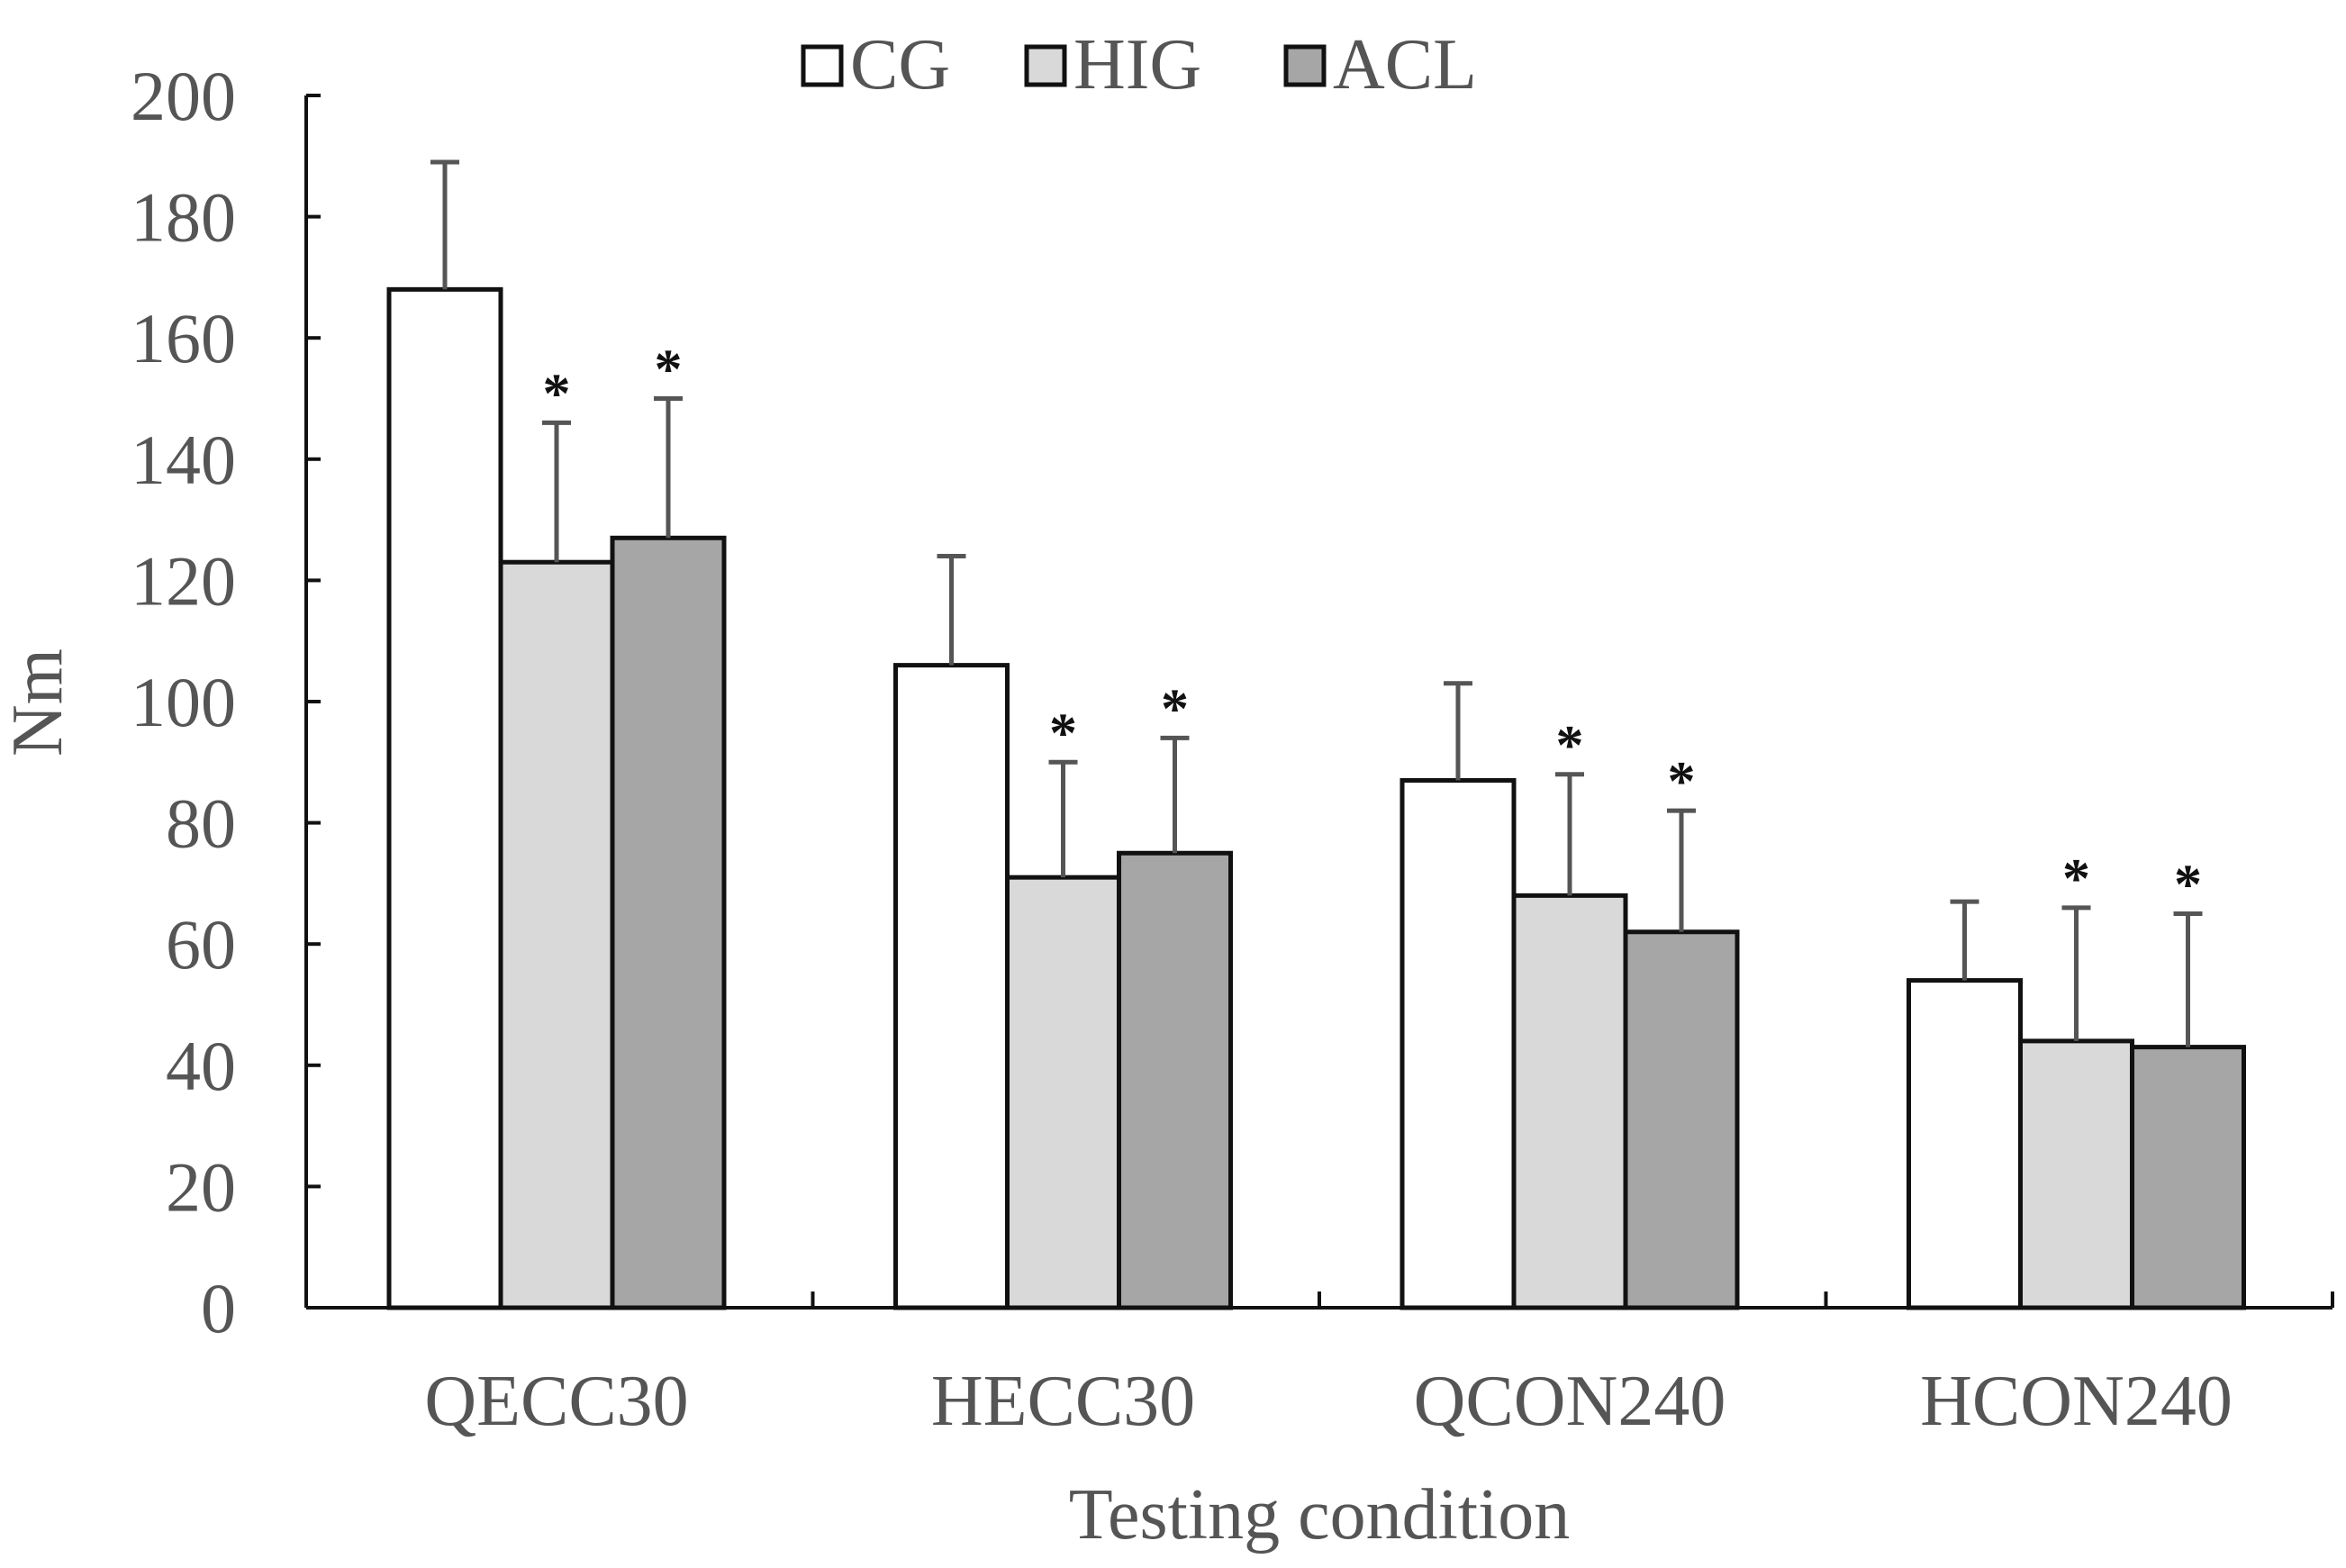 The width and height of the screenshot is (2346, 1568). I want to click on bar-hig-hcon240, so click(2076, 1174).